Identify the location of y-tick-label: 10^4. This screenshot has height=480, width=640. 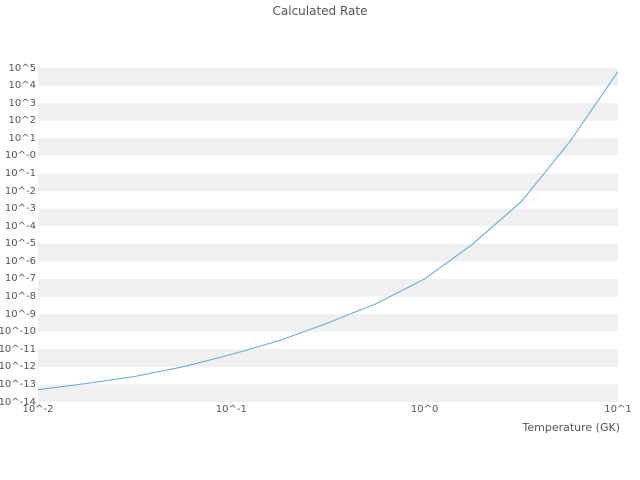
(22, 86).